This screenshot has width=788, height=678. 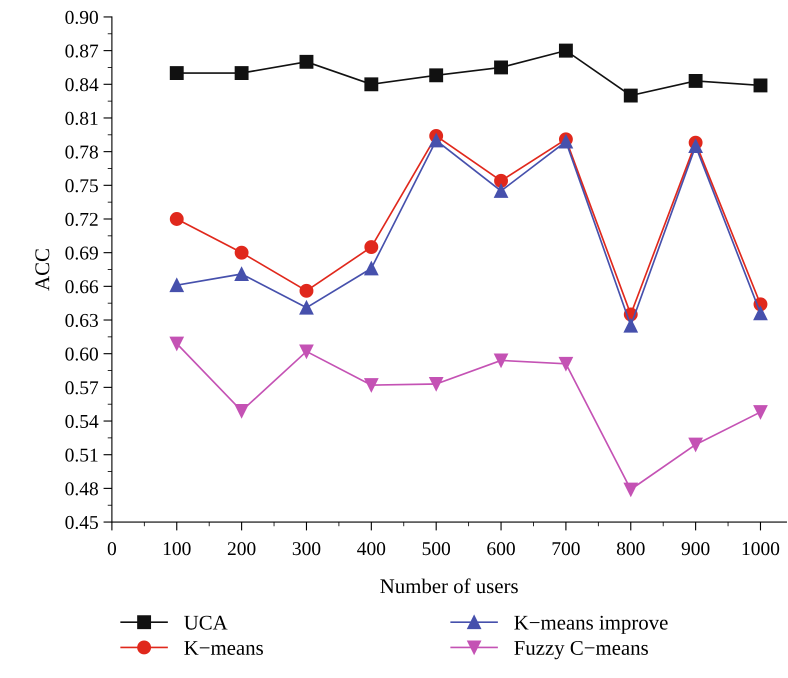 What do you see at coordinates (436, 549) in the screenshot?
I see `x-tick-label: 500` at bounding box center [436, 549].